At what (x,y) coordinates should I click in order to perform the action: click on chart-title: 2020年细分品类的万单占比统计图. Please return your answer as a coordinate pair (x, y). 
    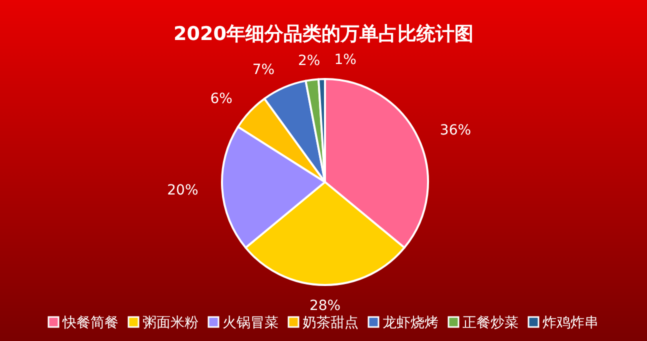
    Looking at the image, I should click on (324, 34).